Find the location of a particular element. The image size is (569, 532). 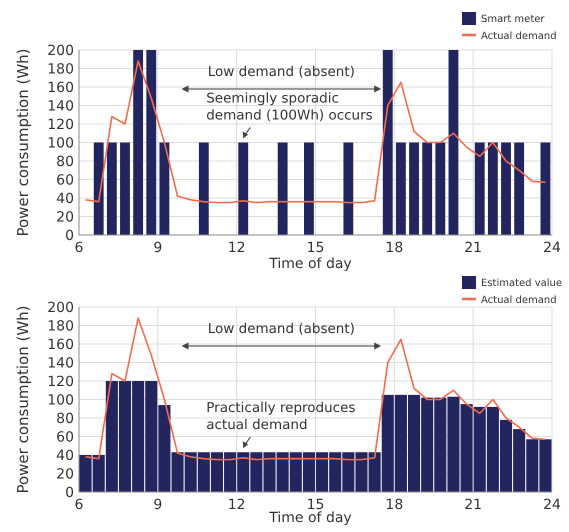

annotation: Seemingly sporadic demand (100Wh) occurs is located at coordinates (289, 107).